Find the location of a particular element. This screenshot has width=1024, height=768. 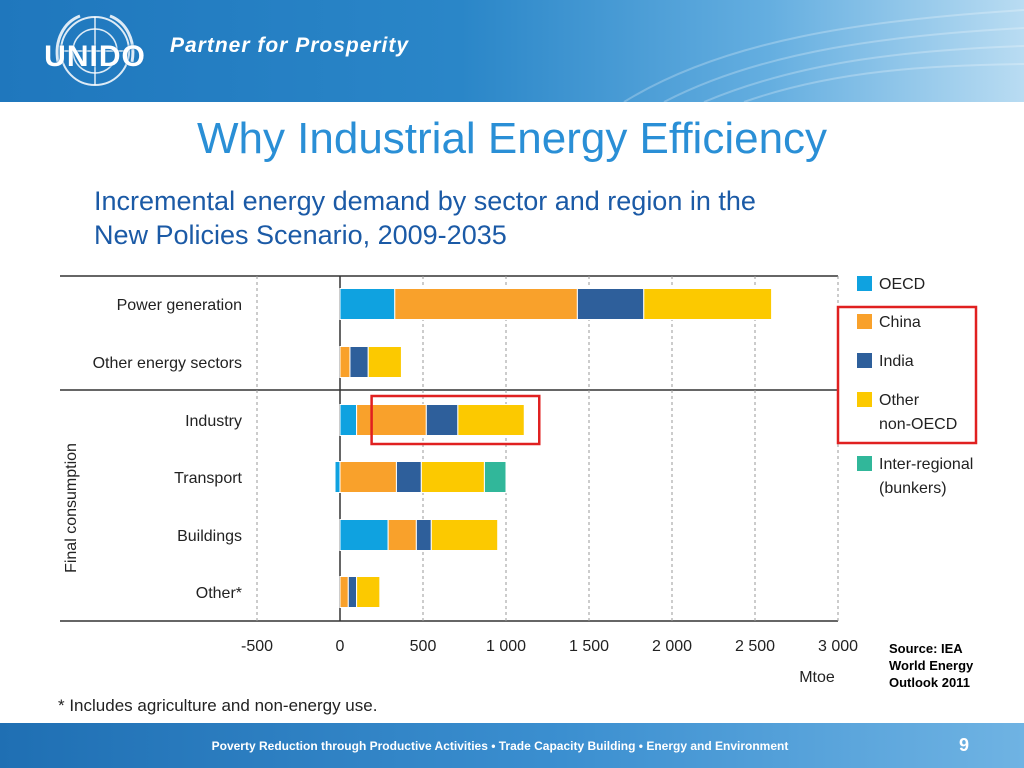

source-line-1: Source: IEA is located at coordinates (926, 648).